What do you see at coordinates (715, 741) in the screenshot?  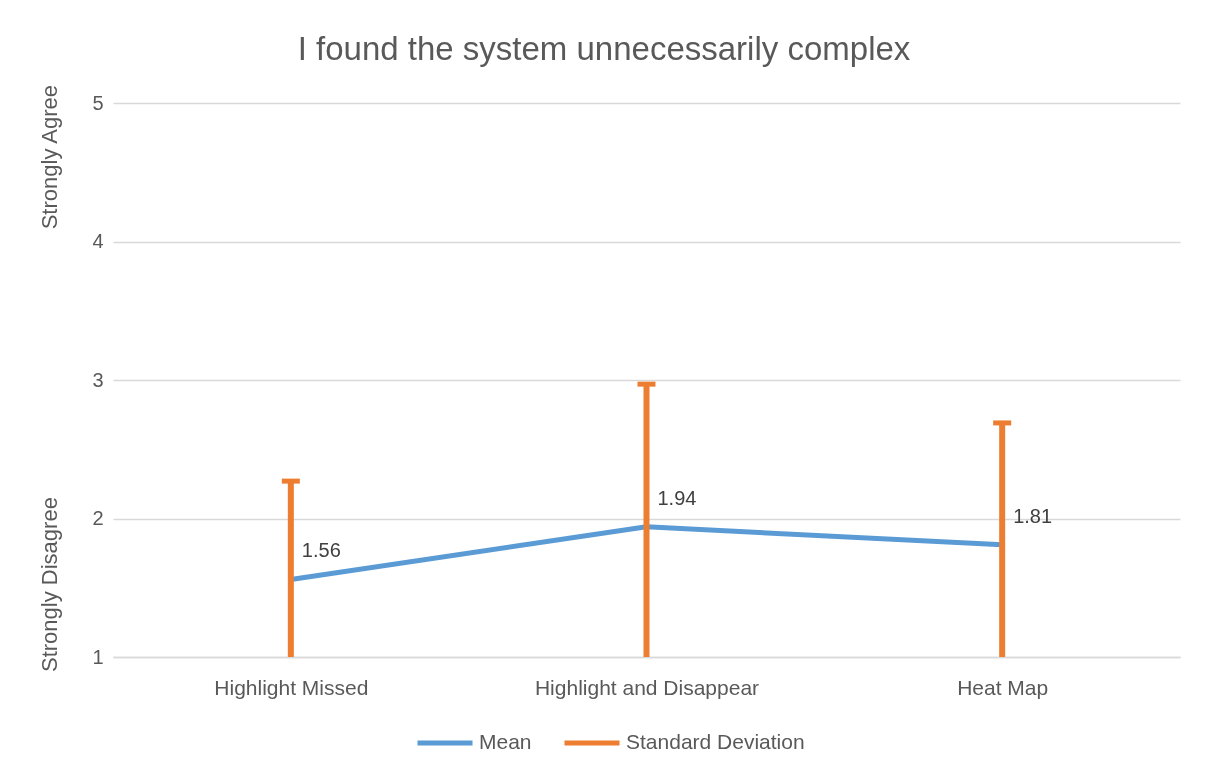 I see `legend-label: Standard Deviation` at bounding box center [715, 741].